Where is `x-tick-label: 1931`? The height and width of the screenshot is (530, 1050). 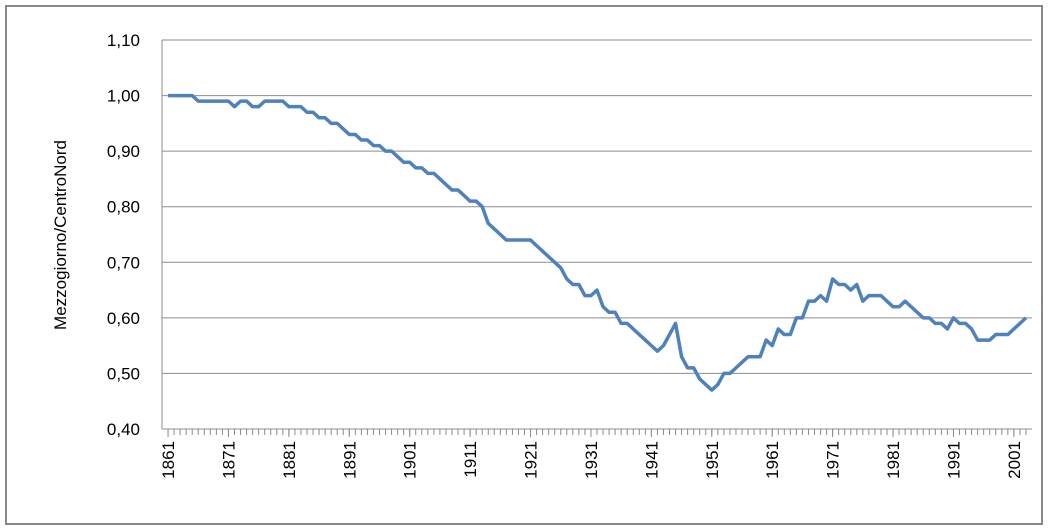 x-tick-label: 1931 is located at coordinates (591, 460).